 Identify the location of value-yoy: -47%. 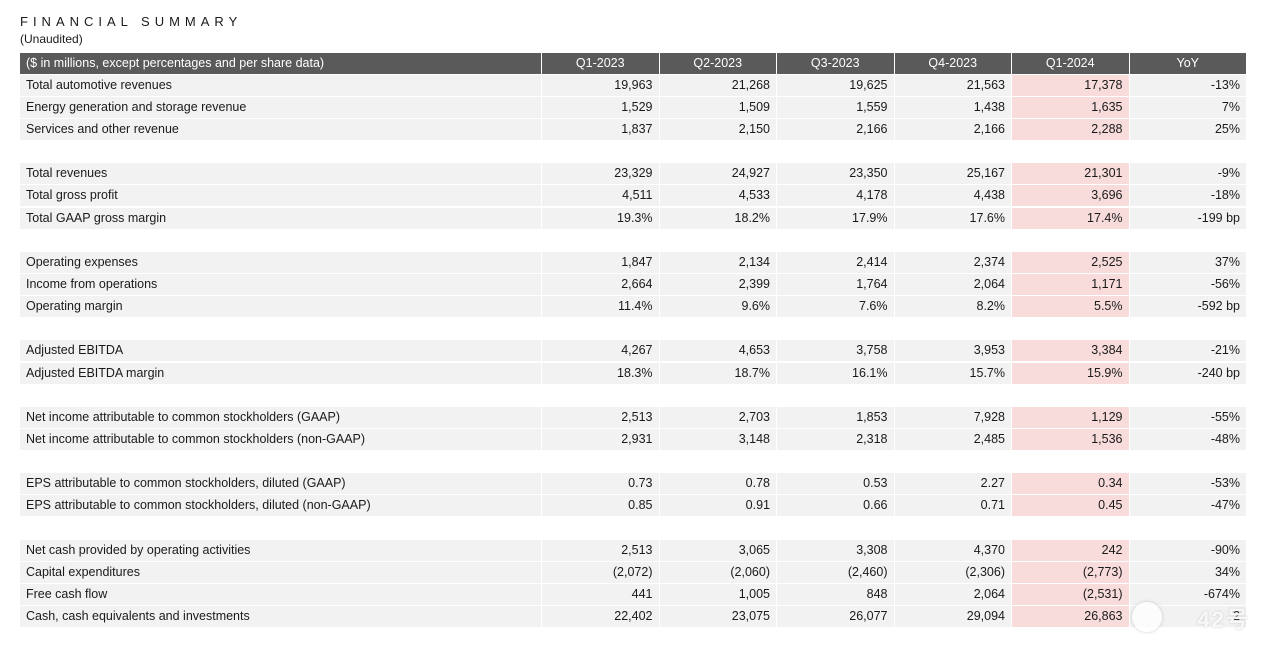
(1187, 506).